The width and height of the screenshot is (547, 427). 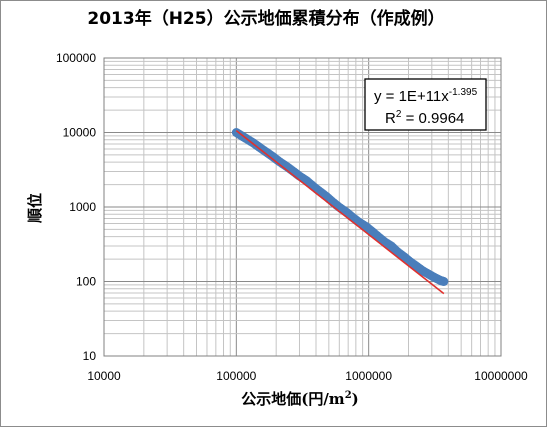 I want to click on svg-text: R2 = 0.9964, so click(x=424, y=118).